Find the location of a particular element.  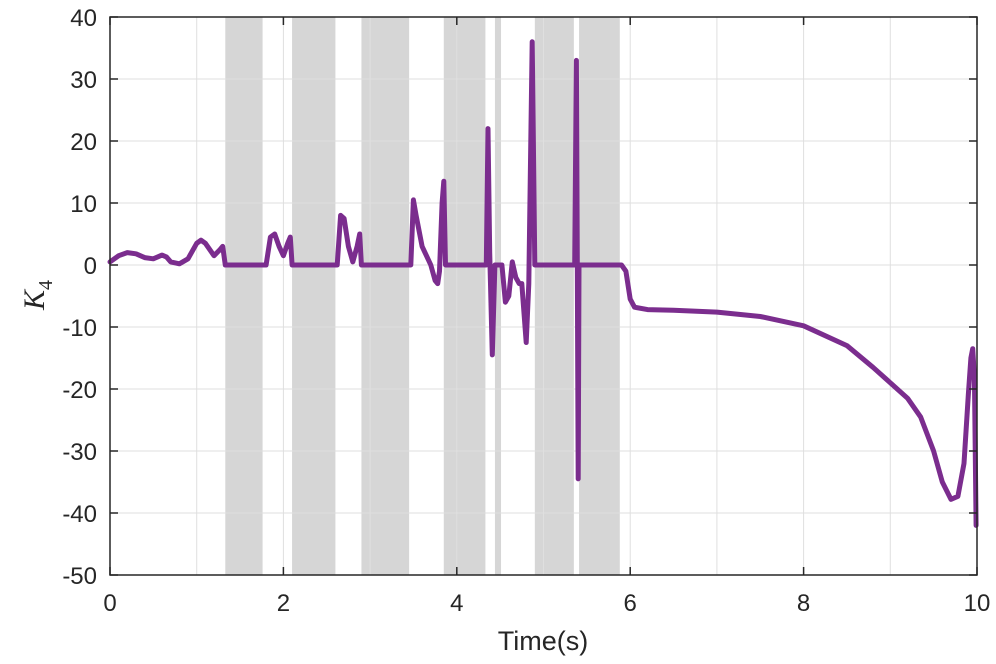

y-tick-label: -50 is located at coordinates (79, 576).